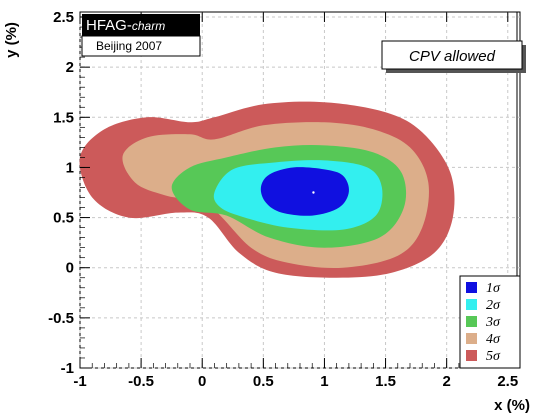  What do you see at coordinates (61, 193) in the screenshot?
I see `y-tick-labels: 2.5 2 1.5 1 0.5 0 -0.5 -1` at bounding box center [61, 193].